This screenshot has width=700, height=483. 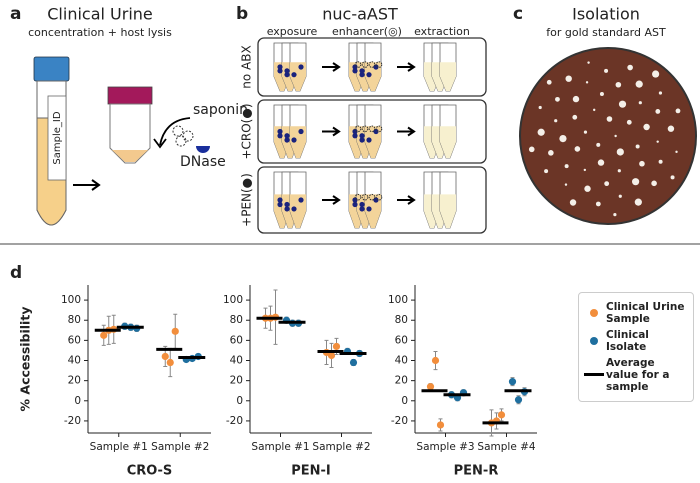 I want to click on legend-entry: Average value for a sample, so click(x=636, y=375).